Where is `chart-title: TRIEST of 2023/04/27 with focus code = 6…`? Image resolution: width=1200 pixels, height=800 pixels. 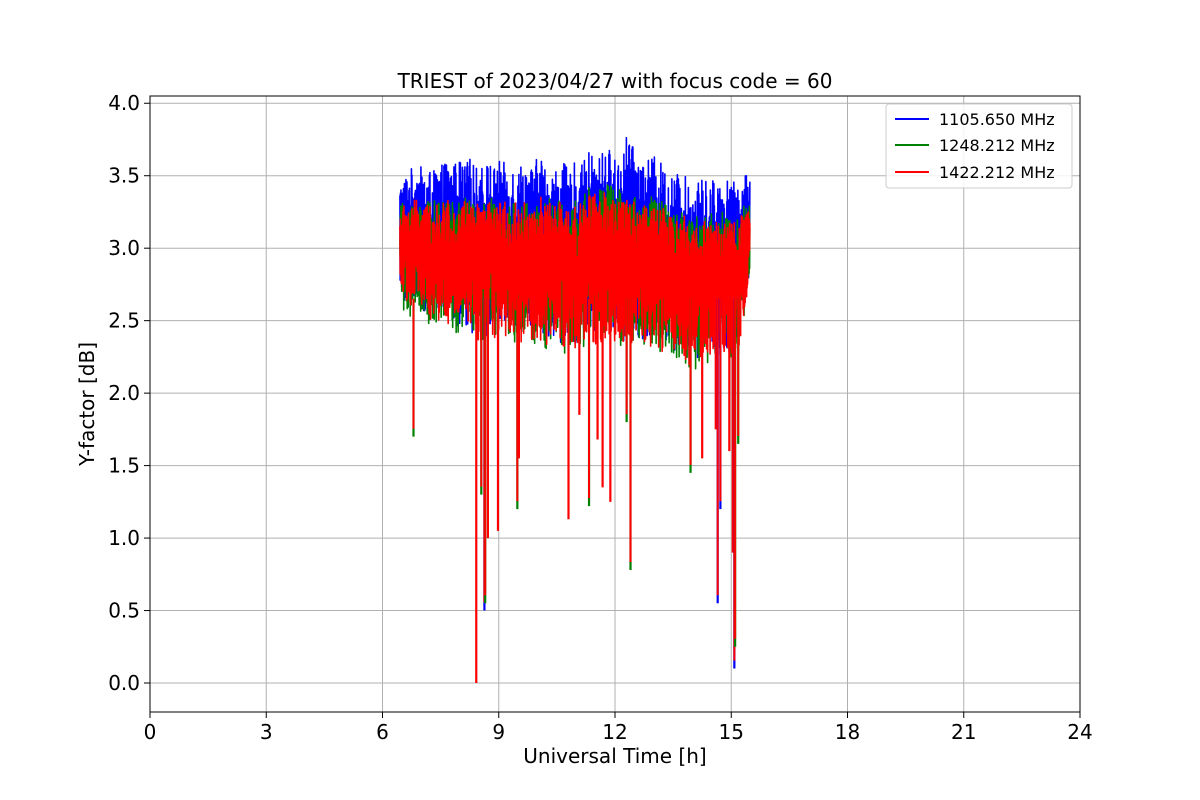
chart-title: TRIEST of 2023/04/27 with focus code = 6… is located at coordinates (615, 81).